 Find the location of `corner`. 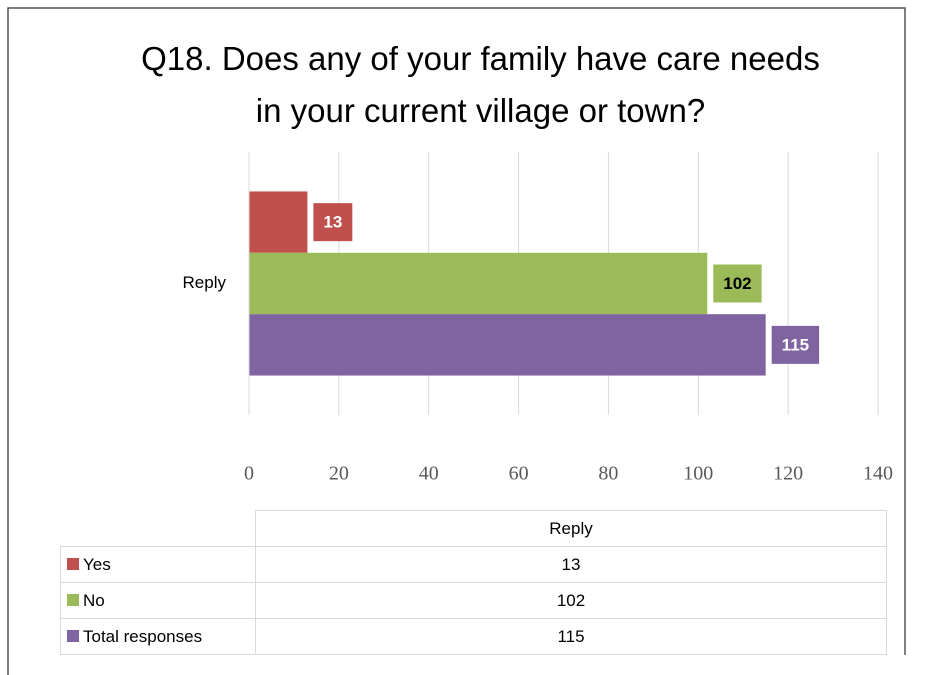

corner is located at coordinates (158, 529).